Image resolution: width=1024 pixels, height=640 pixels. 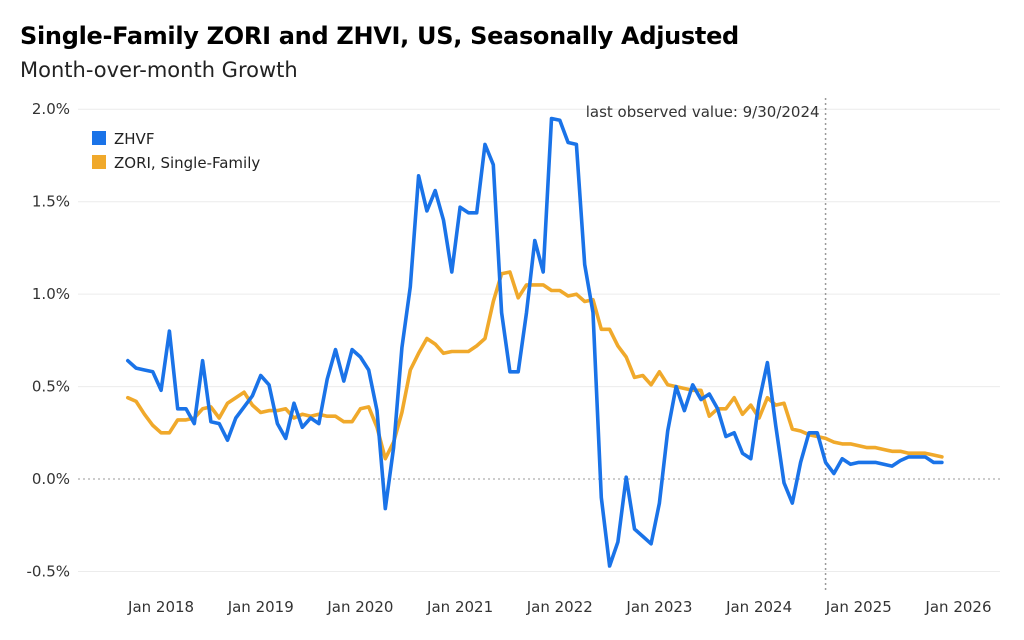 What do you see at coordinates (359, 607) in the screenshot?
I see `x-tick-label: Jan 2020` at bounding box center [359, 607].